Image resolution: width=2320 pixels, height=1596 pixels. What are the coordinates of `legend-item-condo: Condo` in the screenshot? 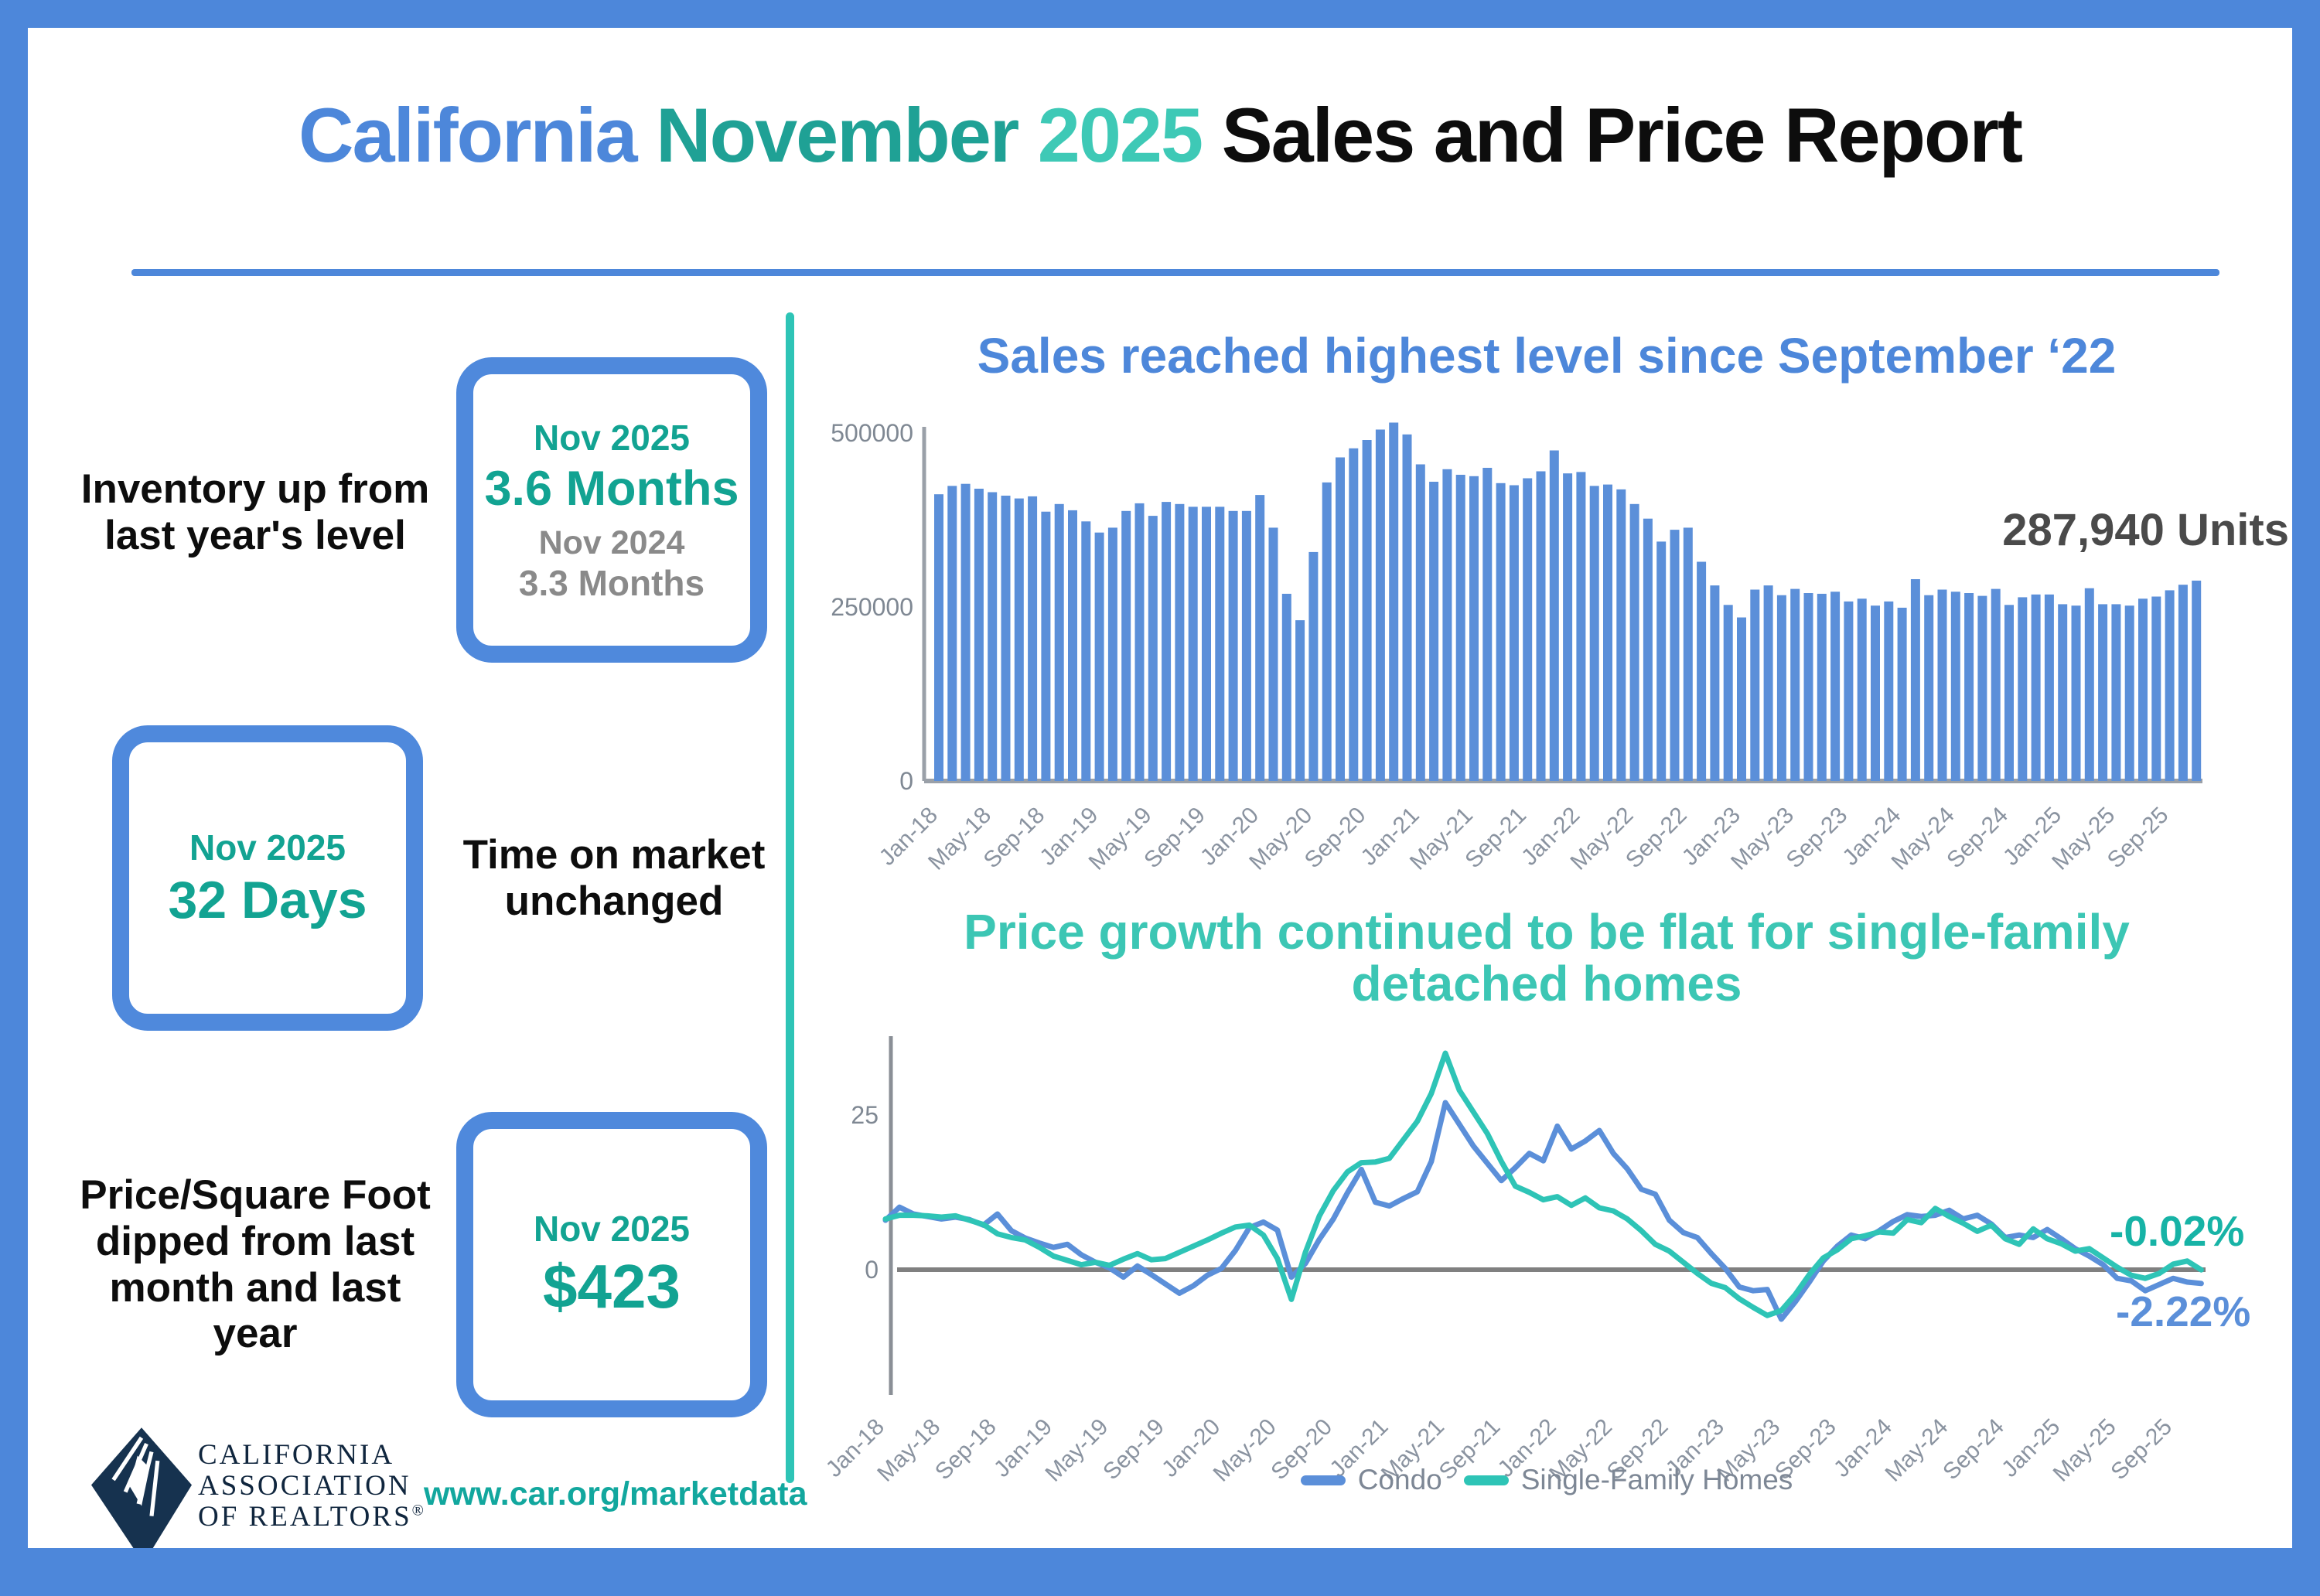 It's located at (1371, 1480).